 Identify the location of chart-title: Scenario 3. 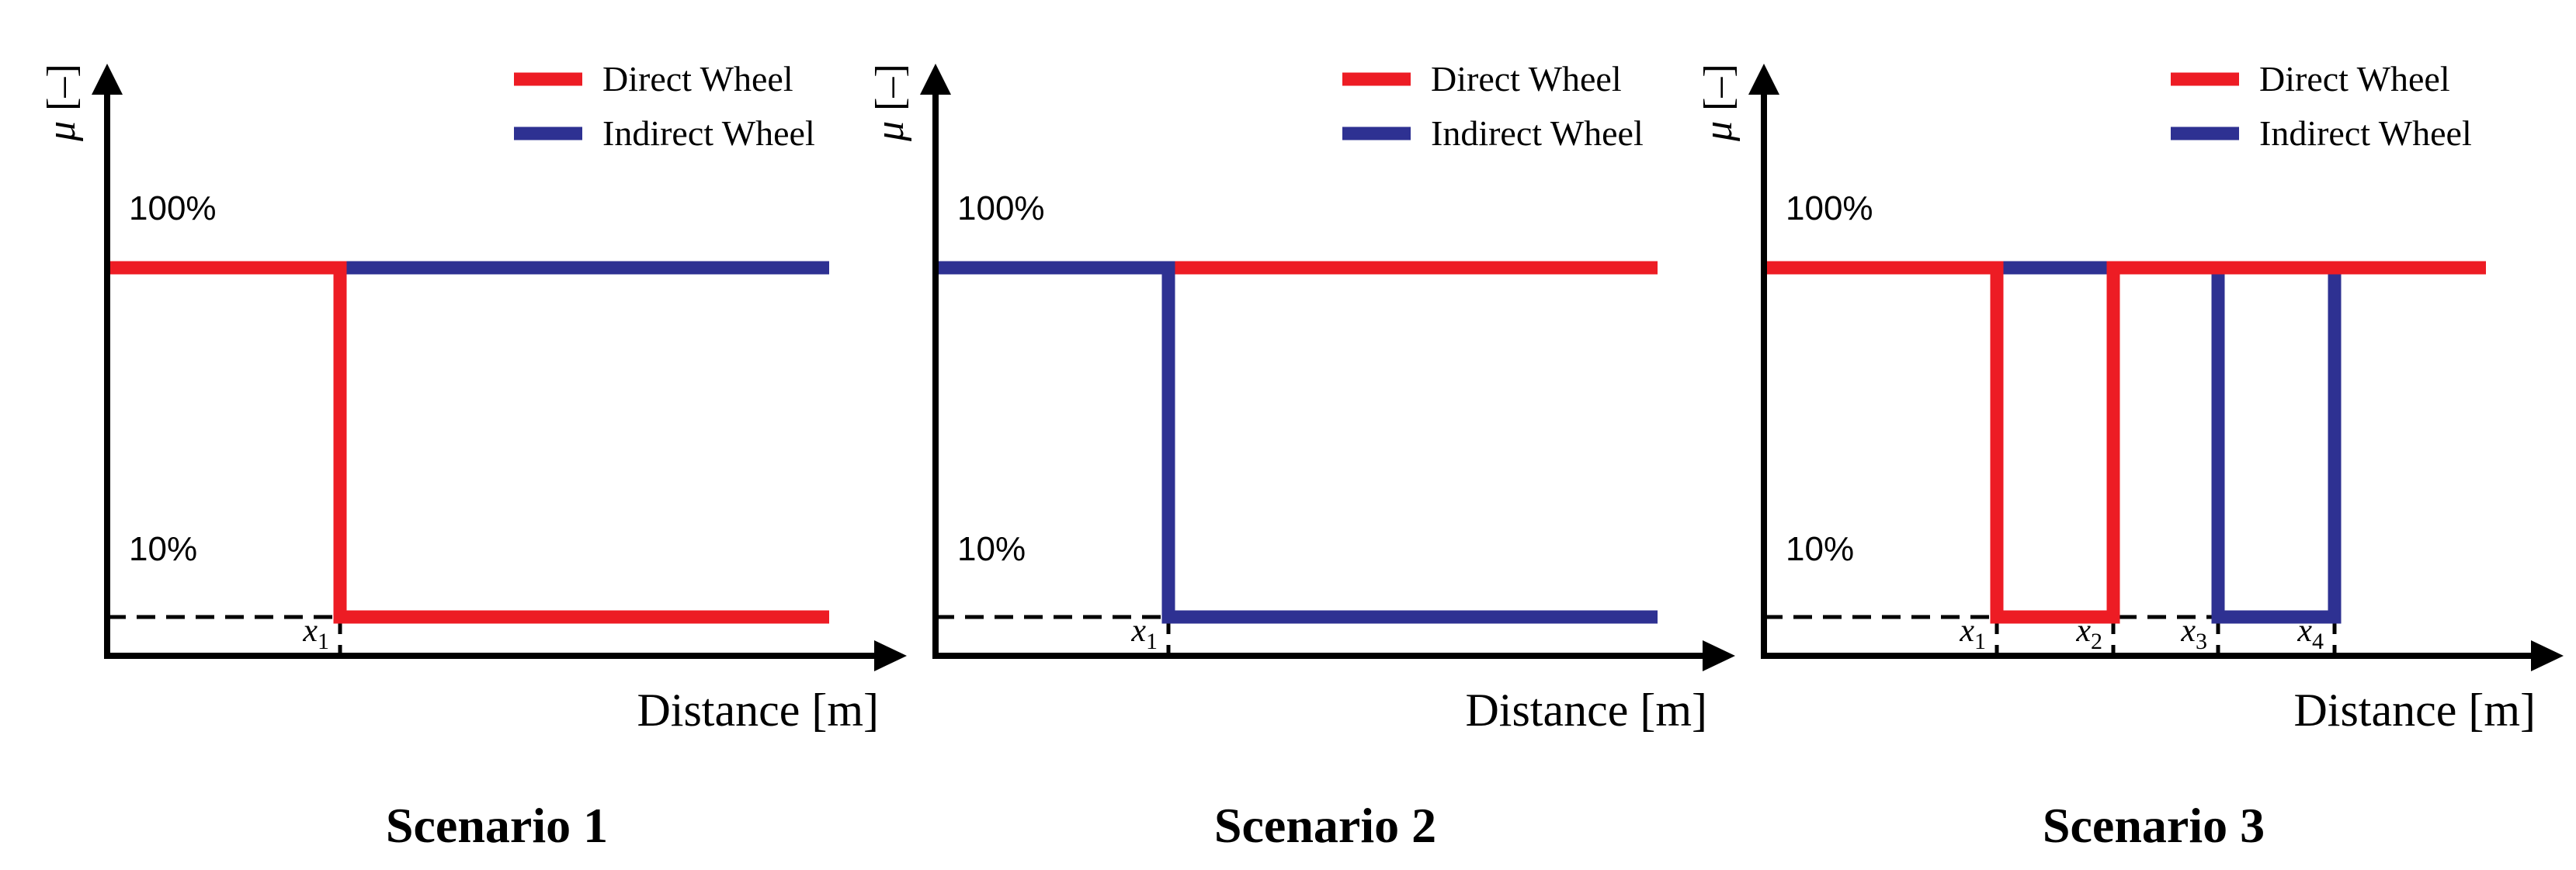
(2154, 825).